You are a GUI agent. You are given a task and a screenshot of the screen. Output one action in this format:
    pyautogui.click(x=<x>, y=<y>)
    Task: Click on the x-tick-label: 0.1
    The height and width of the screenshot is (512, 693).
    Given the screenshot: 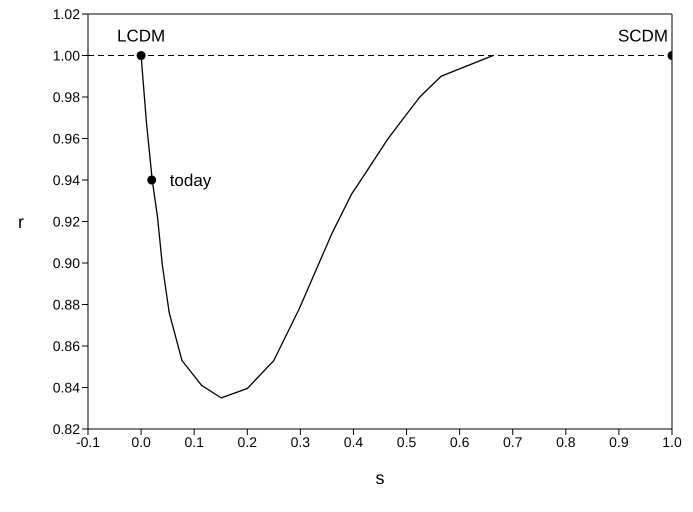 What is the action you would take?
    pyautogui.click(x=194, y=442)
    